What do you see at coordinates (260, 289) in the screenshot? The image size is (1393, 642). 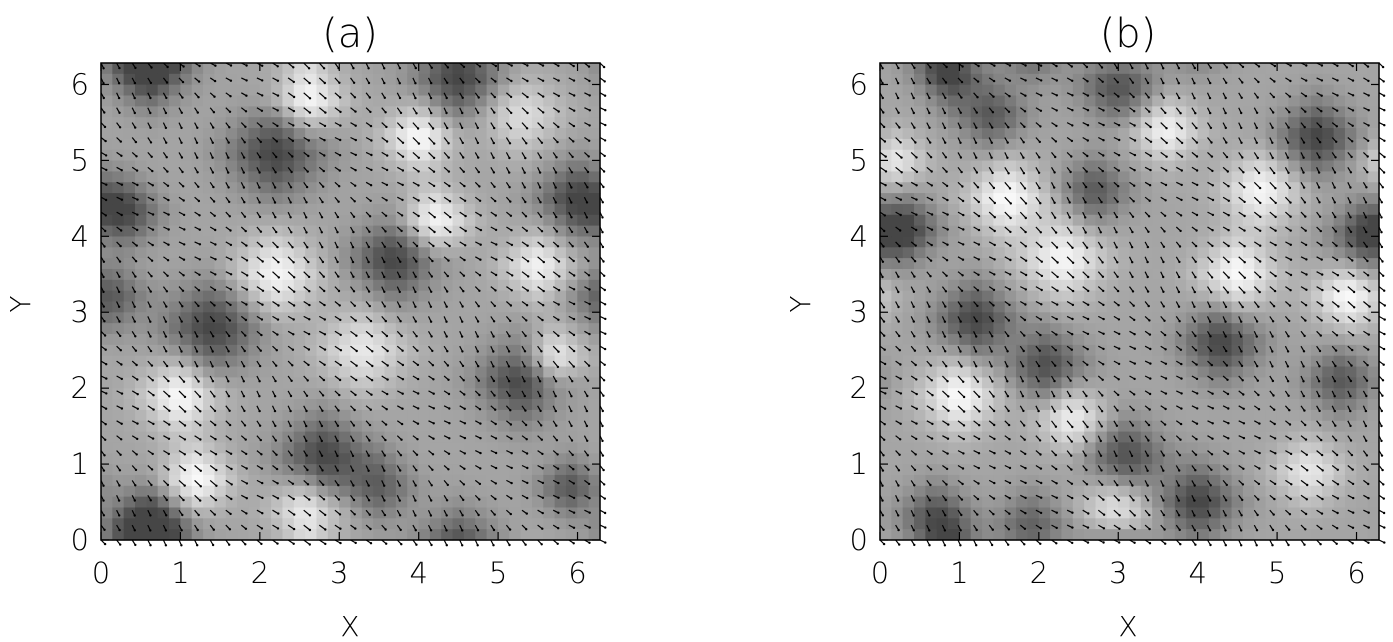 I see `vector-arrow` at bounding box center [260, 289].